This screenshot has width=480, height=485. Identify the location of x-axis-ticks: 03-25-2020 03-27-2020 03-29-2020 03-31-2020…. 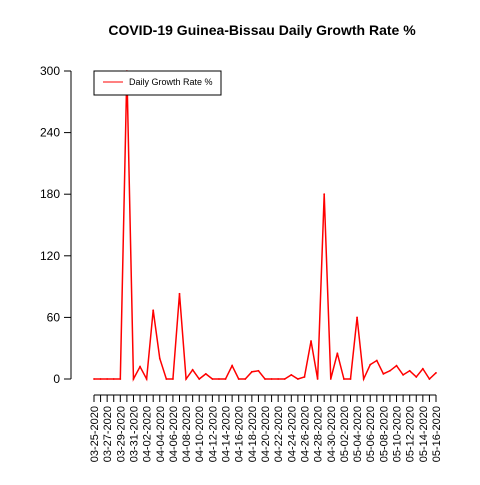
(266, 428).